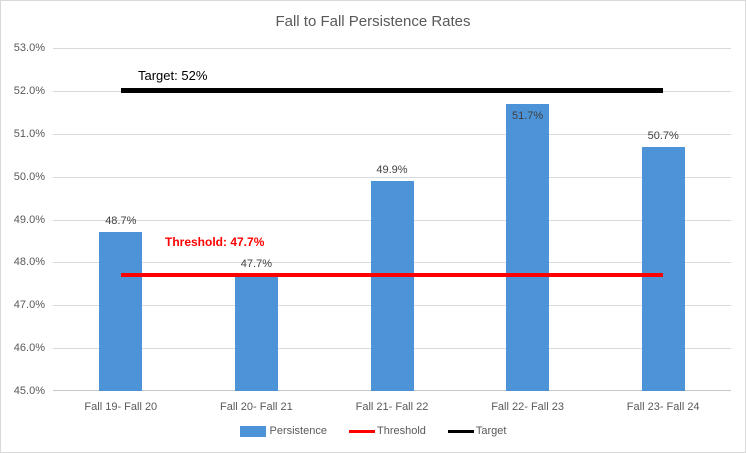 The image size is (746, 453). I want to click on persistence-bar-swatch, so click(252, 431).